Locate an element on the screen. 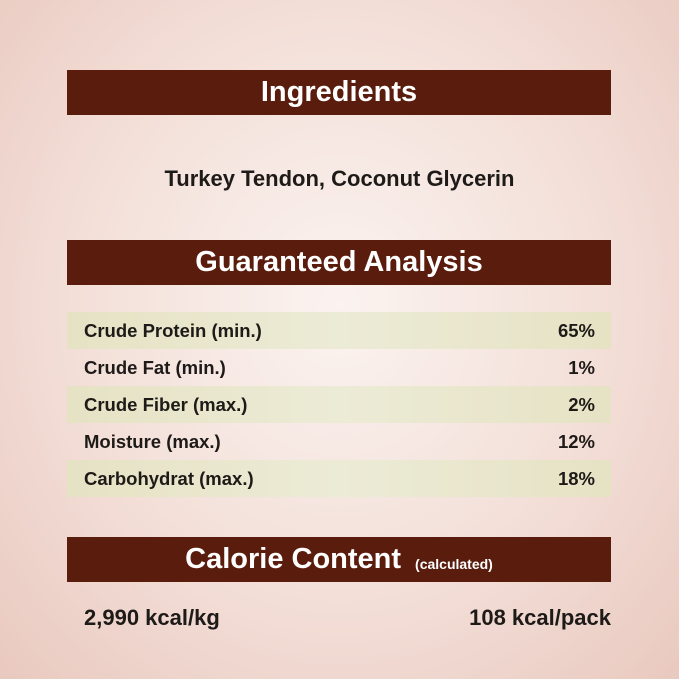 The width and height of the screenshot is (679, 679). row-label: Carbohydrat (max.) is located at coordinates (169, 478).